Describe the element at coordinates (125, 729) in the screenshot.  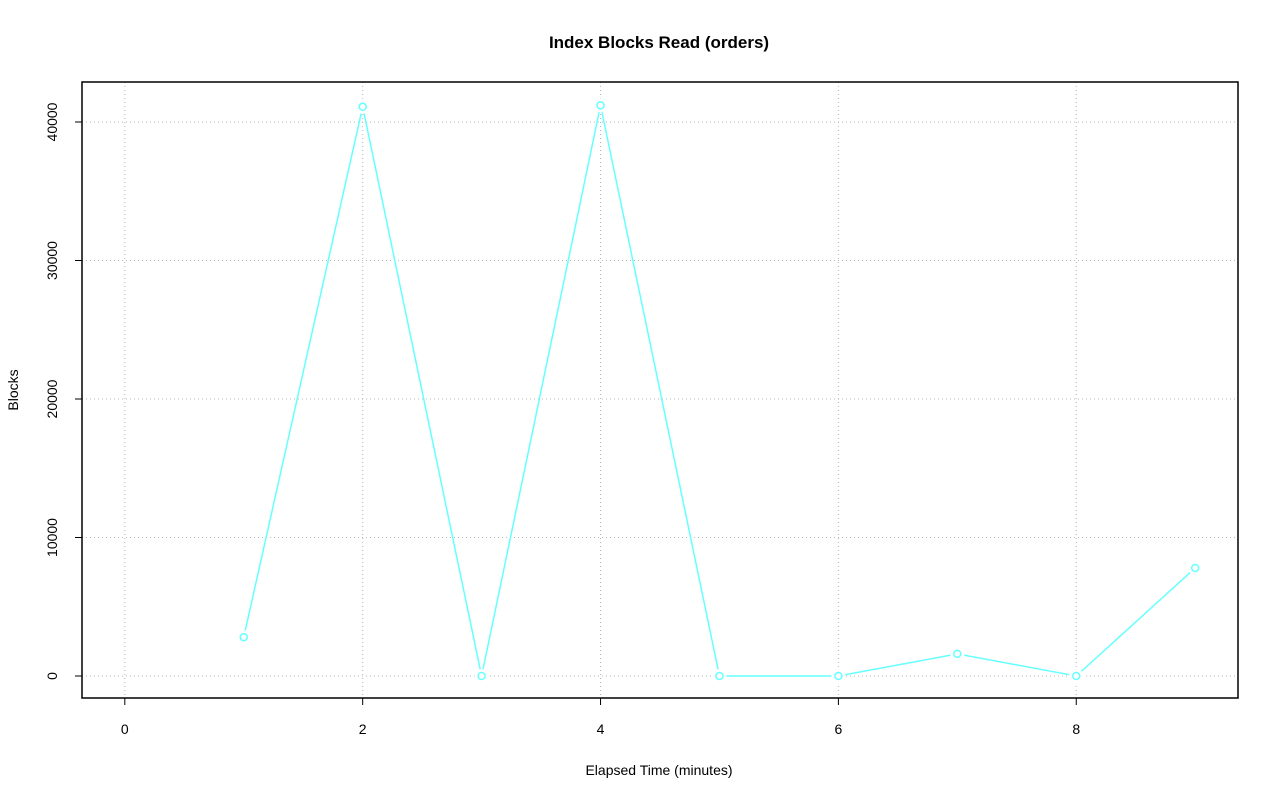
I see `x-tick-label: 0` at that location.